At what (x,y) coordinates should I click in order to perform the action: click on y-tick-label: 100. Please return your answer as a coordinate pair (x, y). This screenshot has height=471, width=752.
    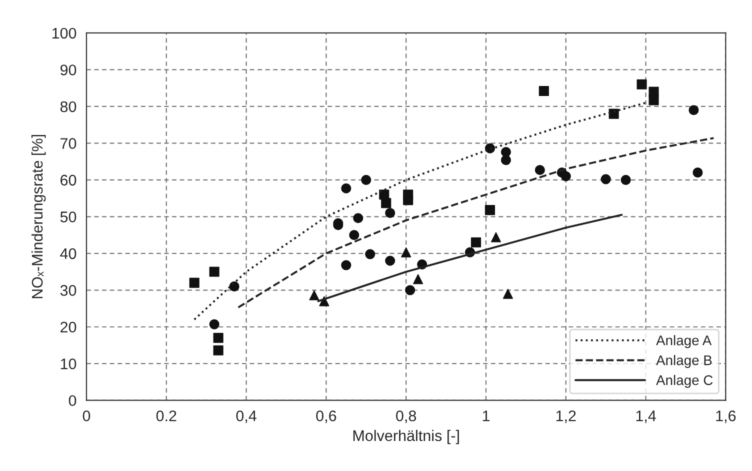
    Looking at the image, I should click on (64, 33).